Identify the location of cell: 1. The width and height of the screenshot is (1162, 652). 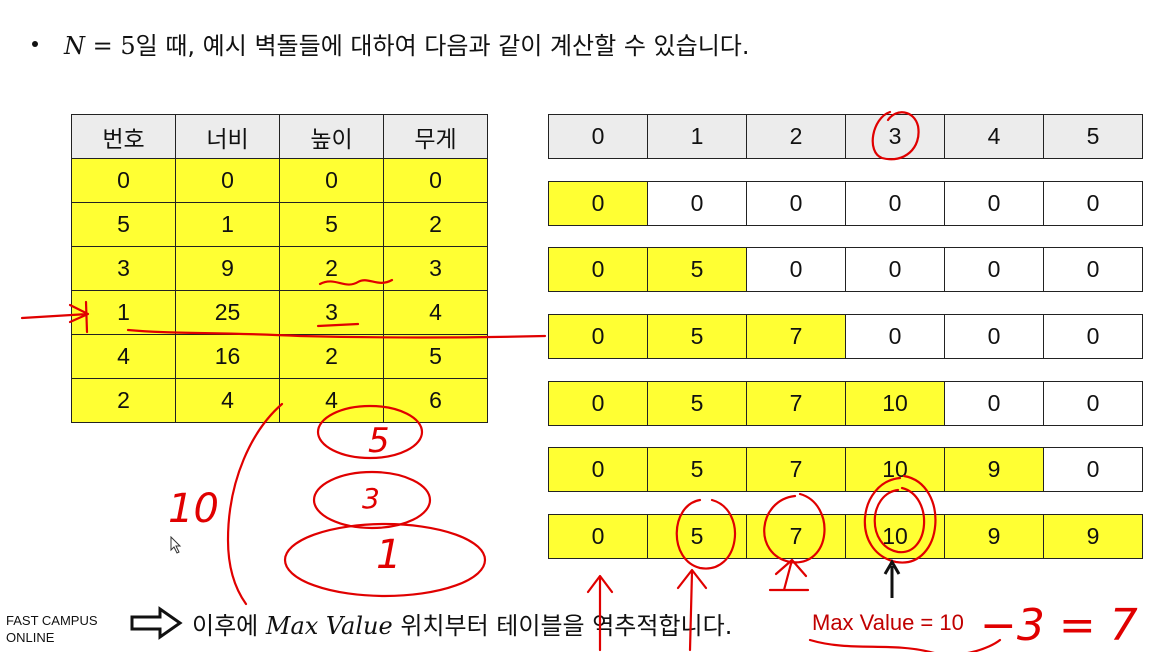
(227, 224).